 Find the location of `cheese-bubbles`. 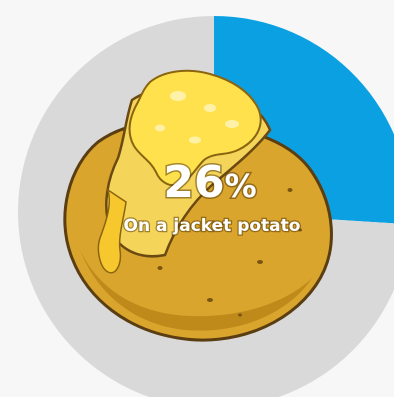

cheese-bubbles is located at coordinates (197, 117).